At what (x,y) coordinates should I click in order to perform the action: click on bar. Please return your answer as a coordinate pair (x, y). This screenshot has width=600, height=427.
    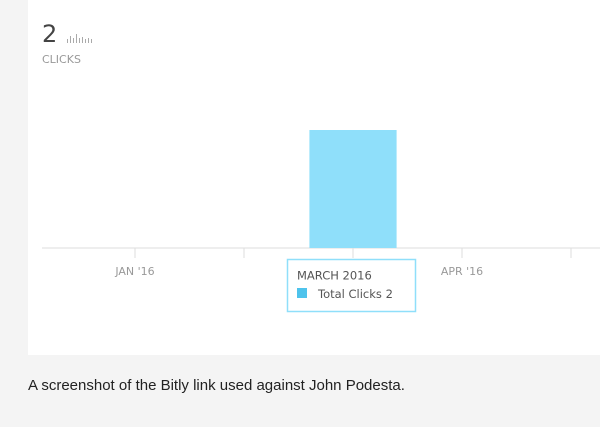
    Looking at the image, I should click on (353, 189).